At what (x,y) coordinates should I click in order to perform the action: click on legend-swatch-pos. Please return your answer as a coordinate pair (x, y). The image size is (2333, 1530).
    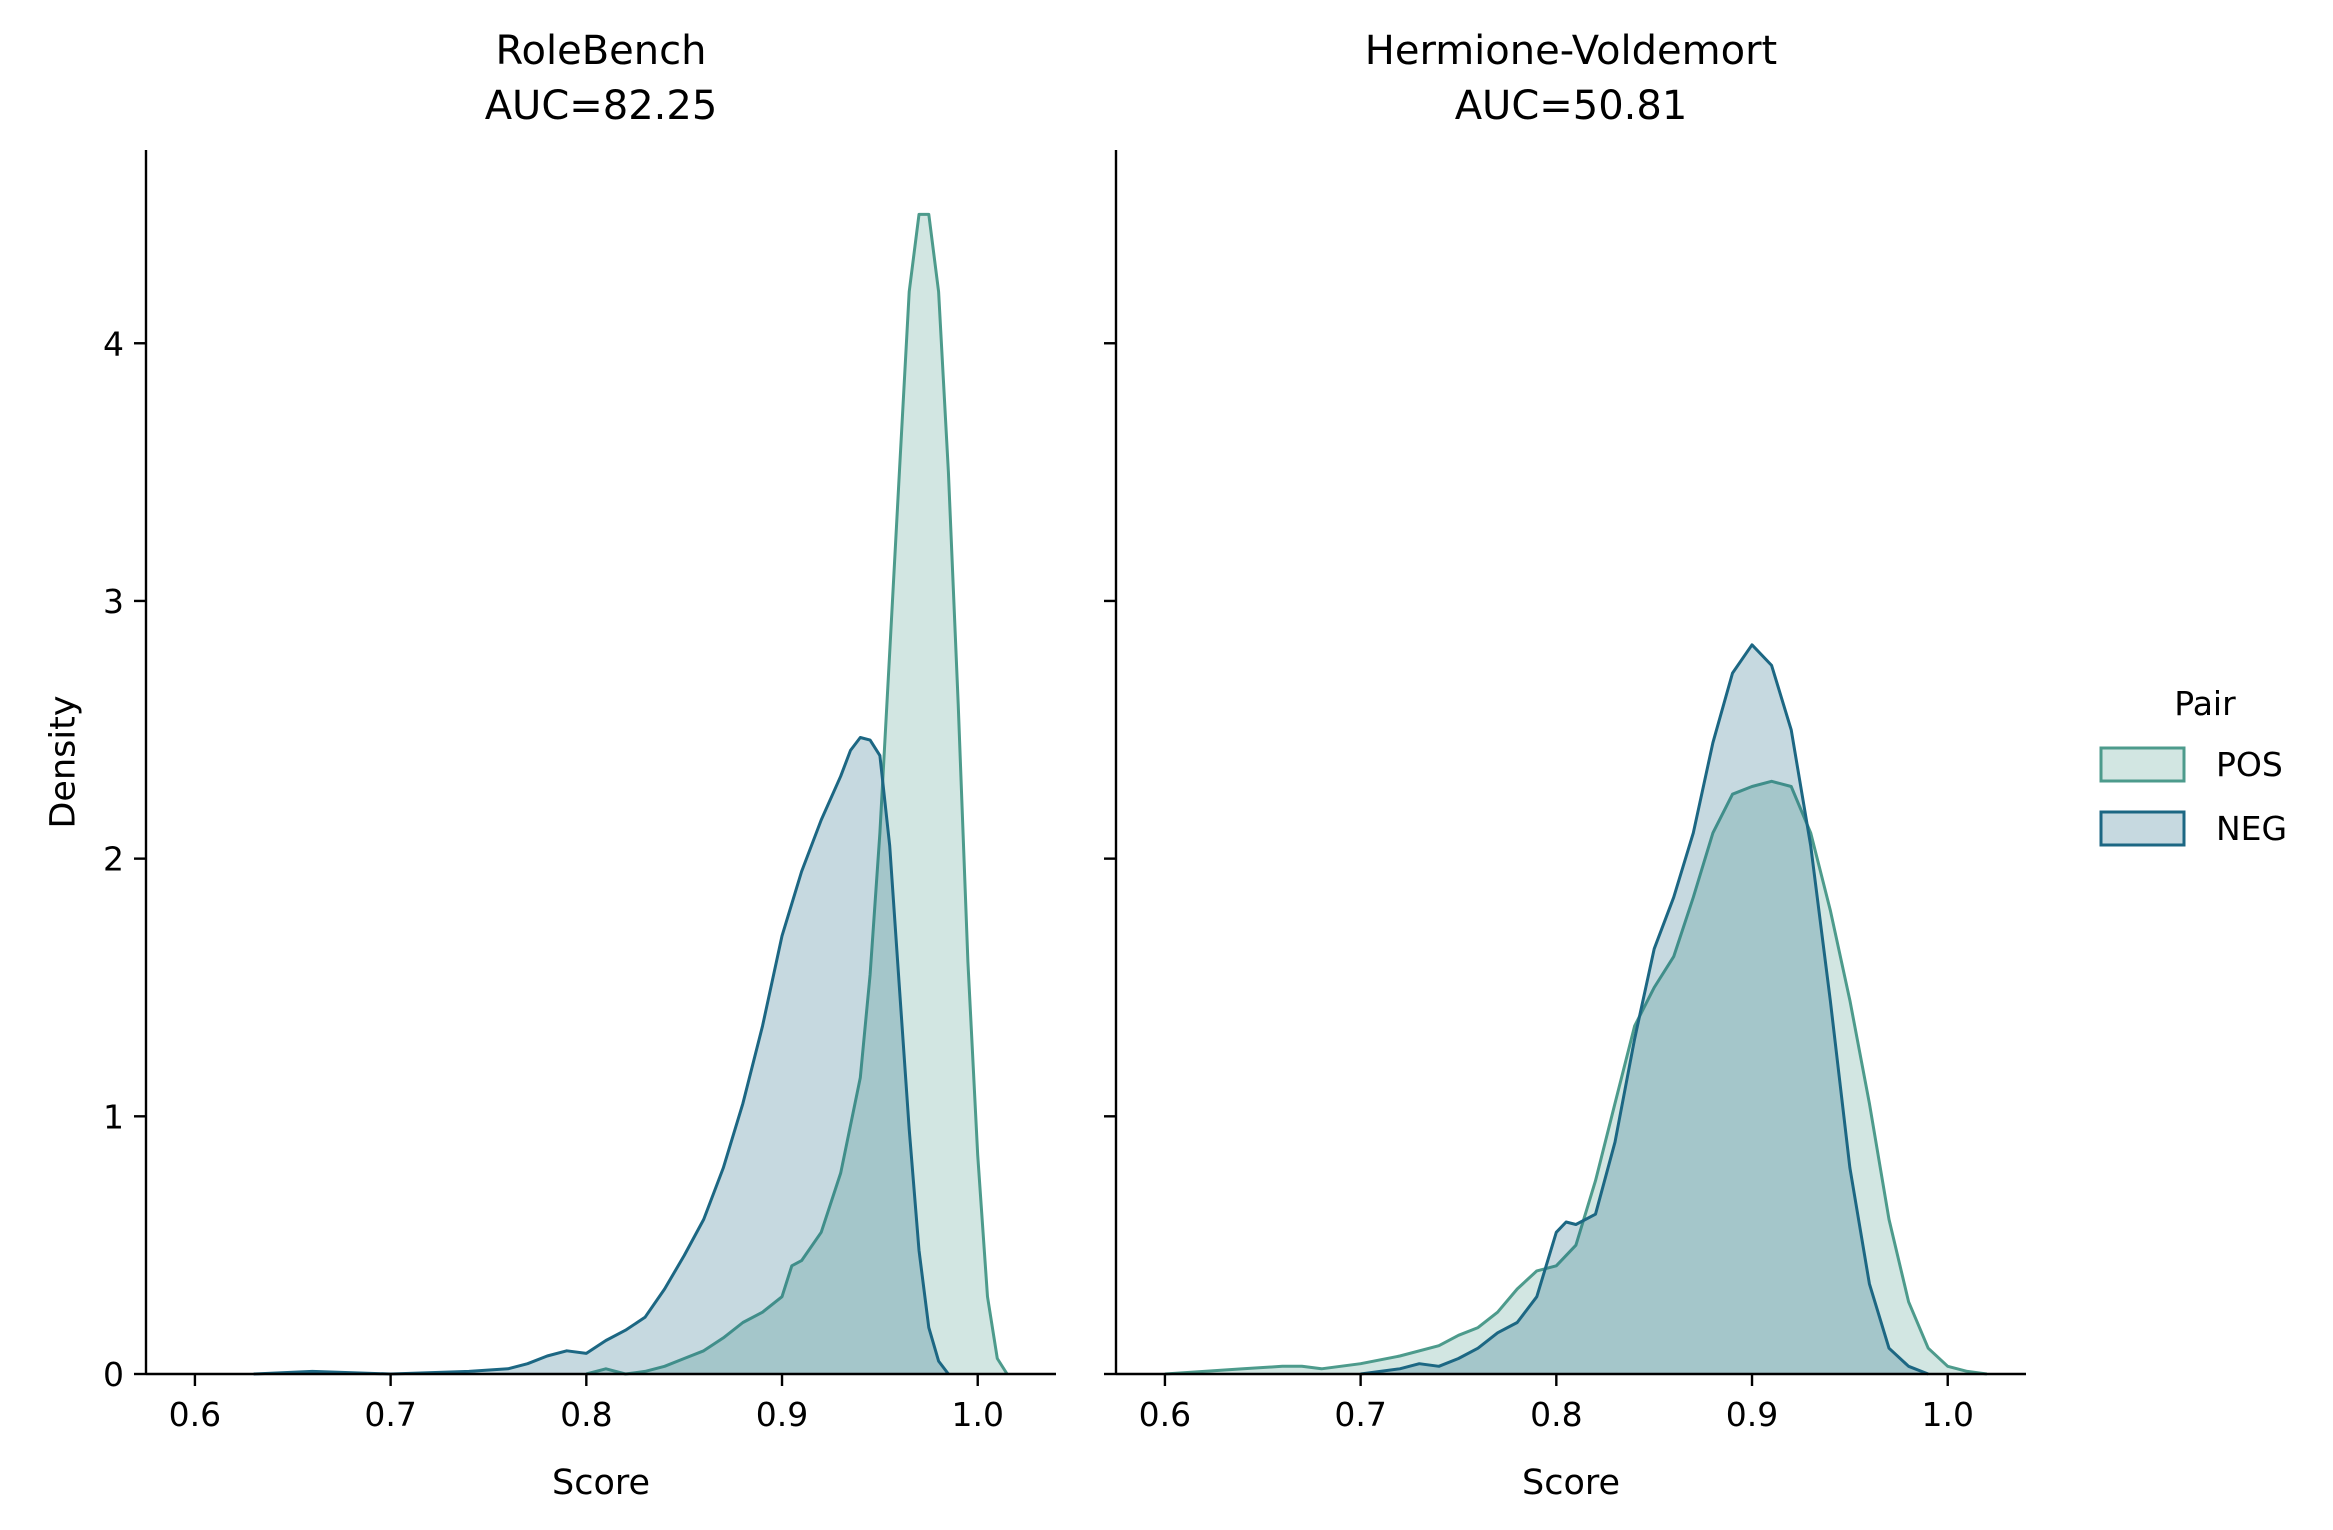
    Looking at the image, I should click on (2142, 764).